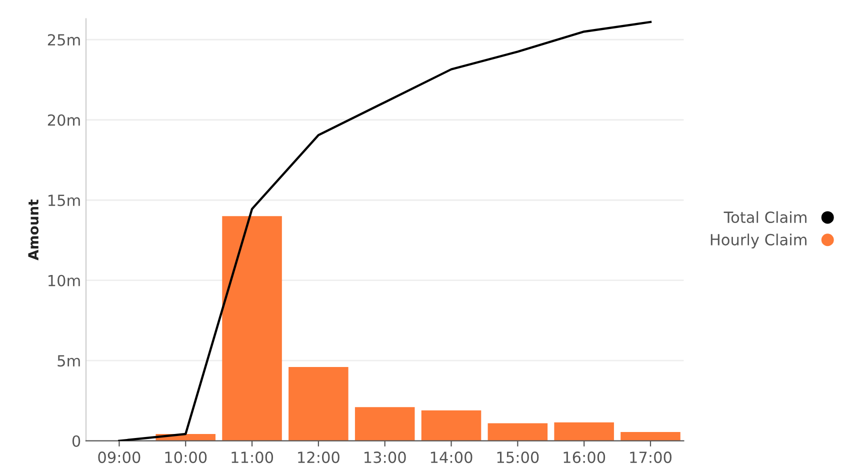 The height and width of the screenshot is (469, 860). Describe the element at coordinates (451, 458) in the screenshot. I see `x-tick-label: 14:00` at that location.